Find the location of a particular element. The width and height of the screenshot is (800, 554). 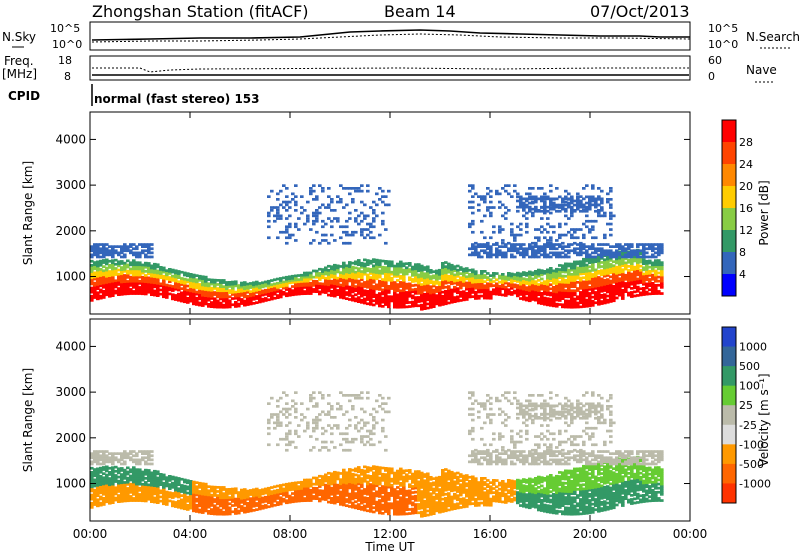

colorbar-tick-label: 16 is located at coordinates (746, 208).